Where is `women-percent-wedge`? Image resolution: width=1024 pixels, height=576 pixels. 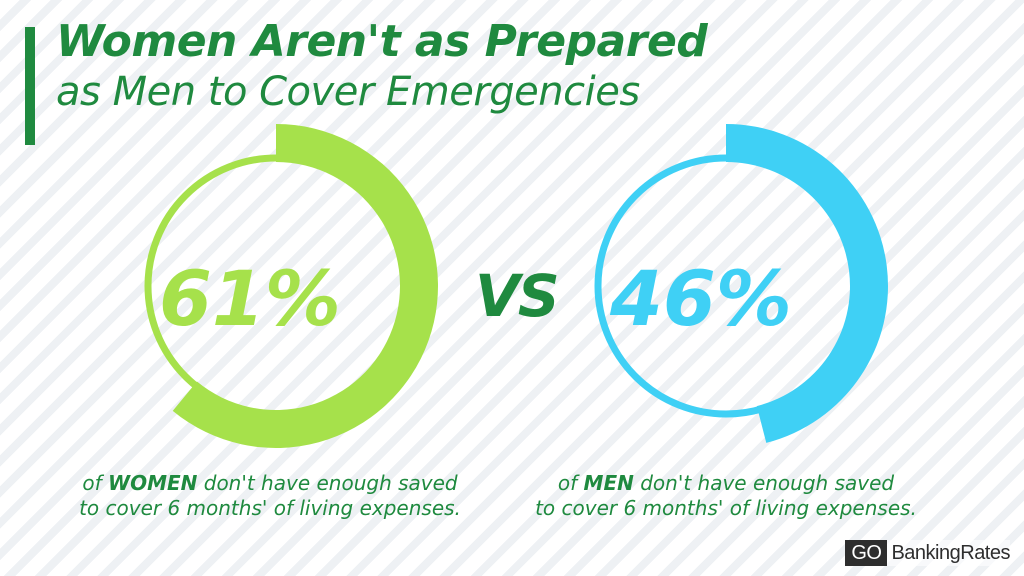
women-percent-wedge is located at coordinates (305, 286).